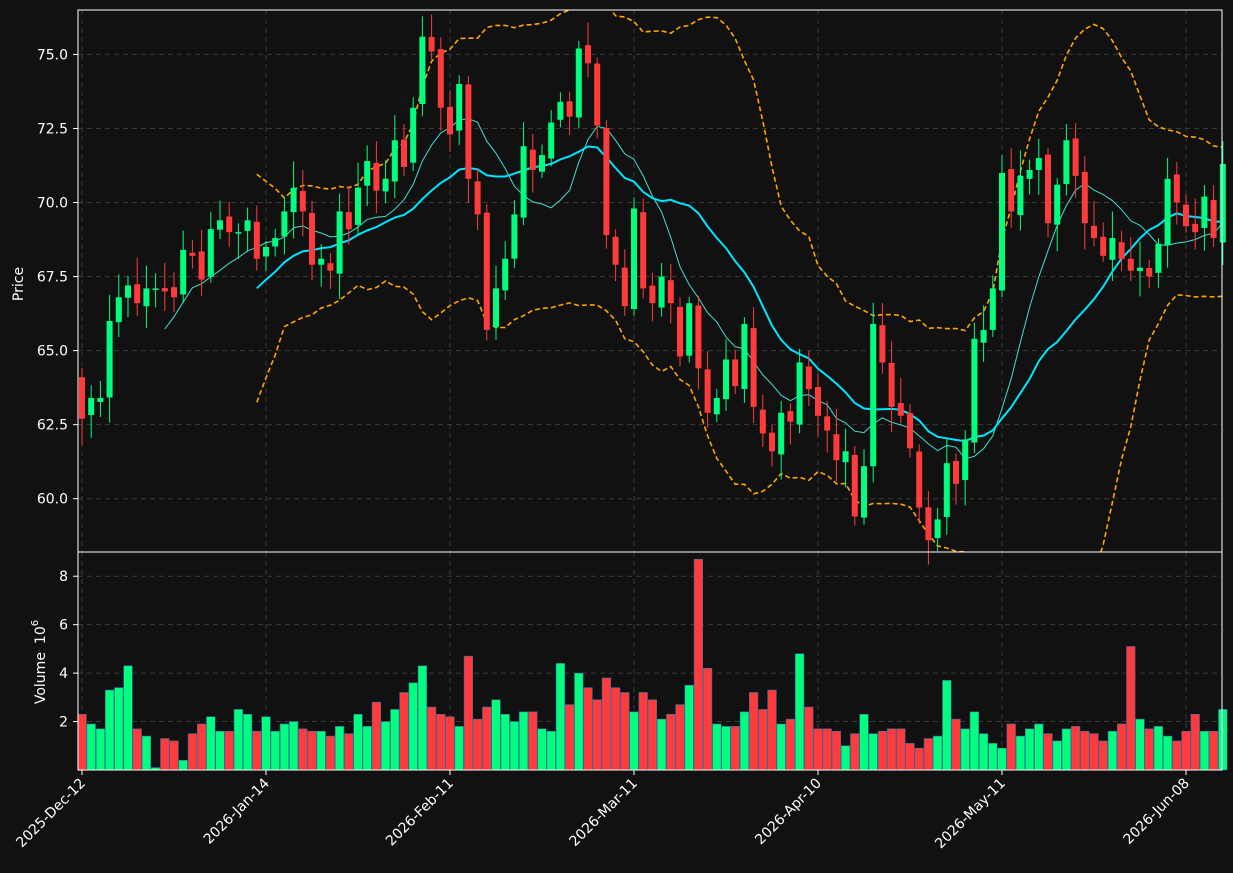  I want to click on volume-axis-exponent-base: 10, so click(41, 635).